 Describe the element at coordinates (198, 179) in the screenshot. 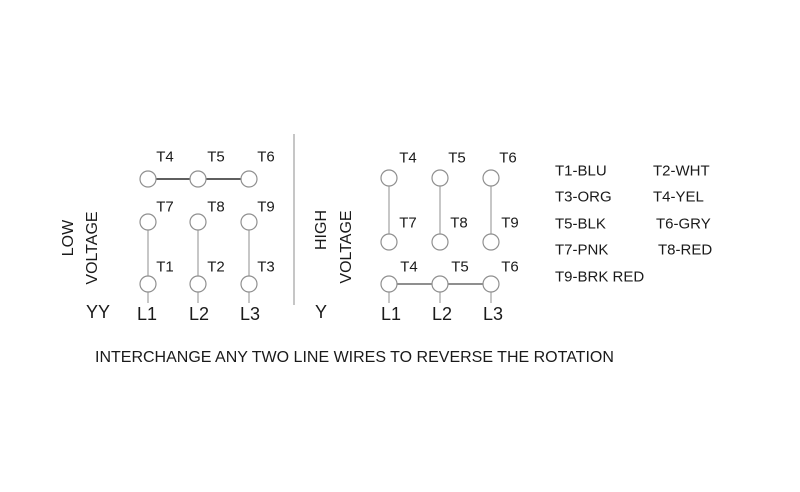

I see `low-terminal-t5` at that location.